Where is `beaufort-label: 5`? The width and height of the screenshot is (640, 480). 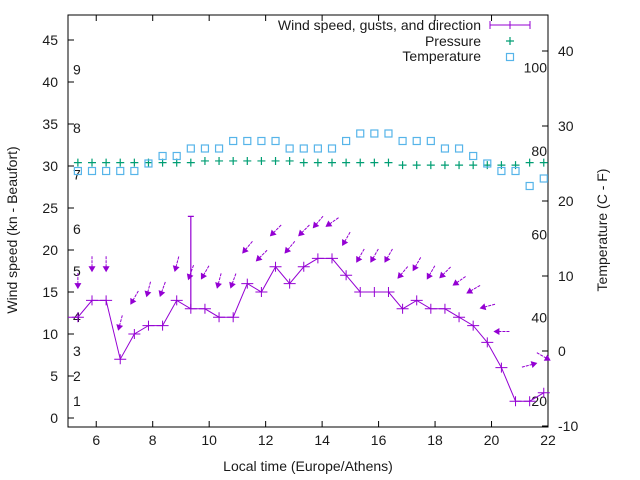 beaufort-label: 5 is located at coordinates (77, 271).